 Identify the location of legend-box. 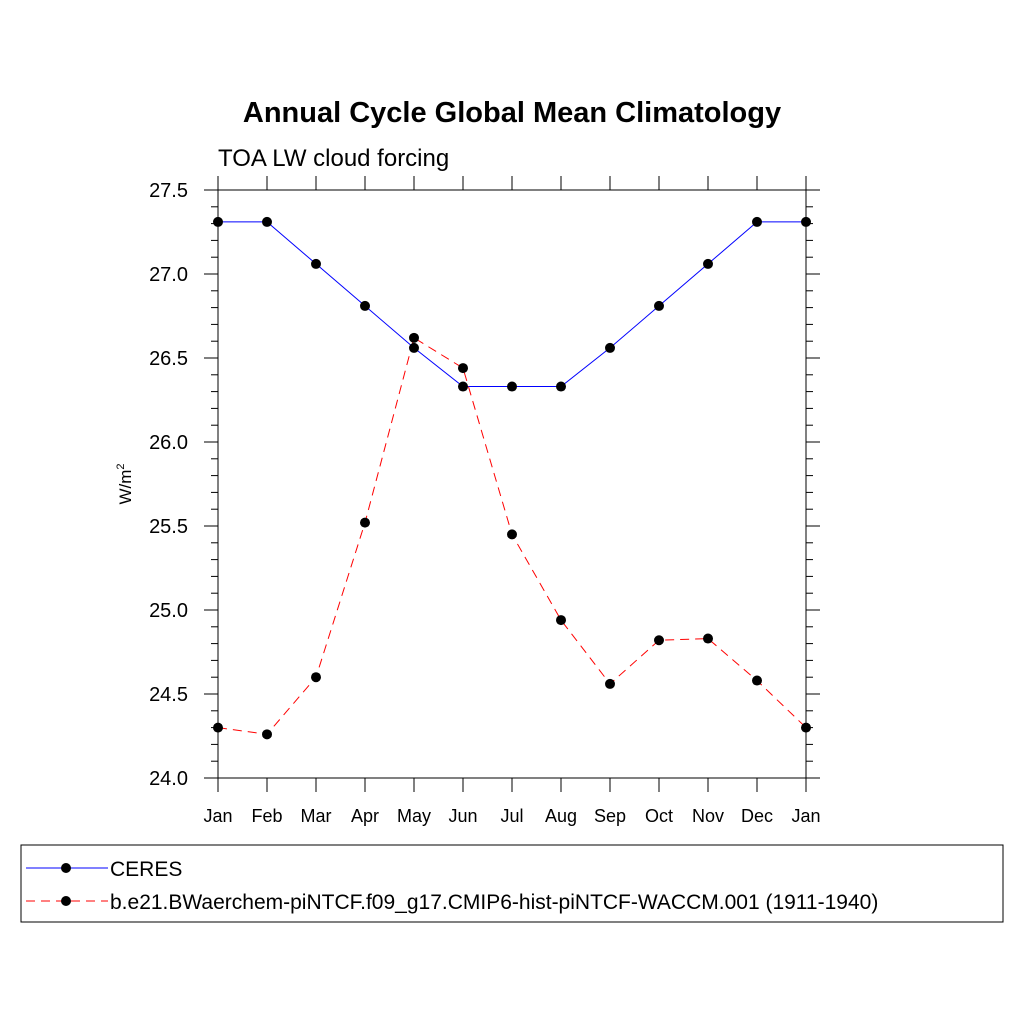
(512, 883).